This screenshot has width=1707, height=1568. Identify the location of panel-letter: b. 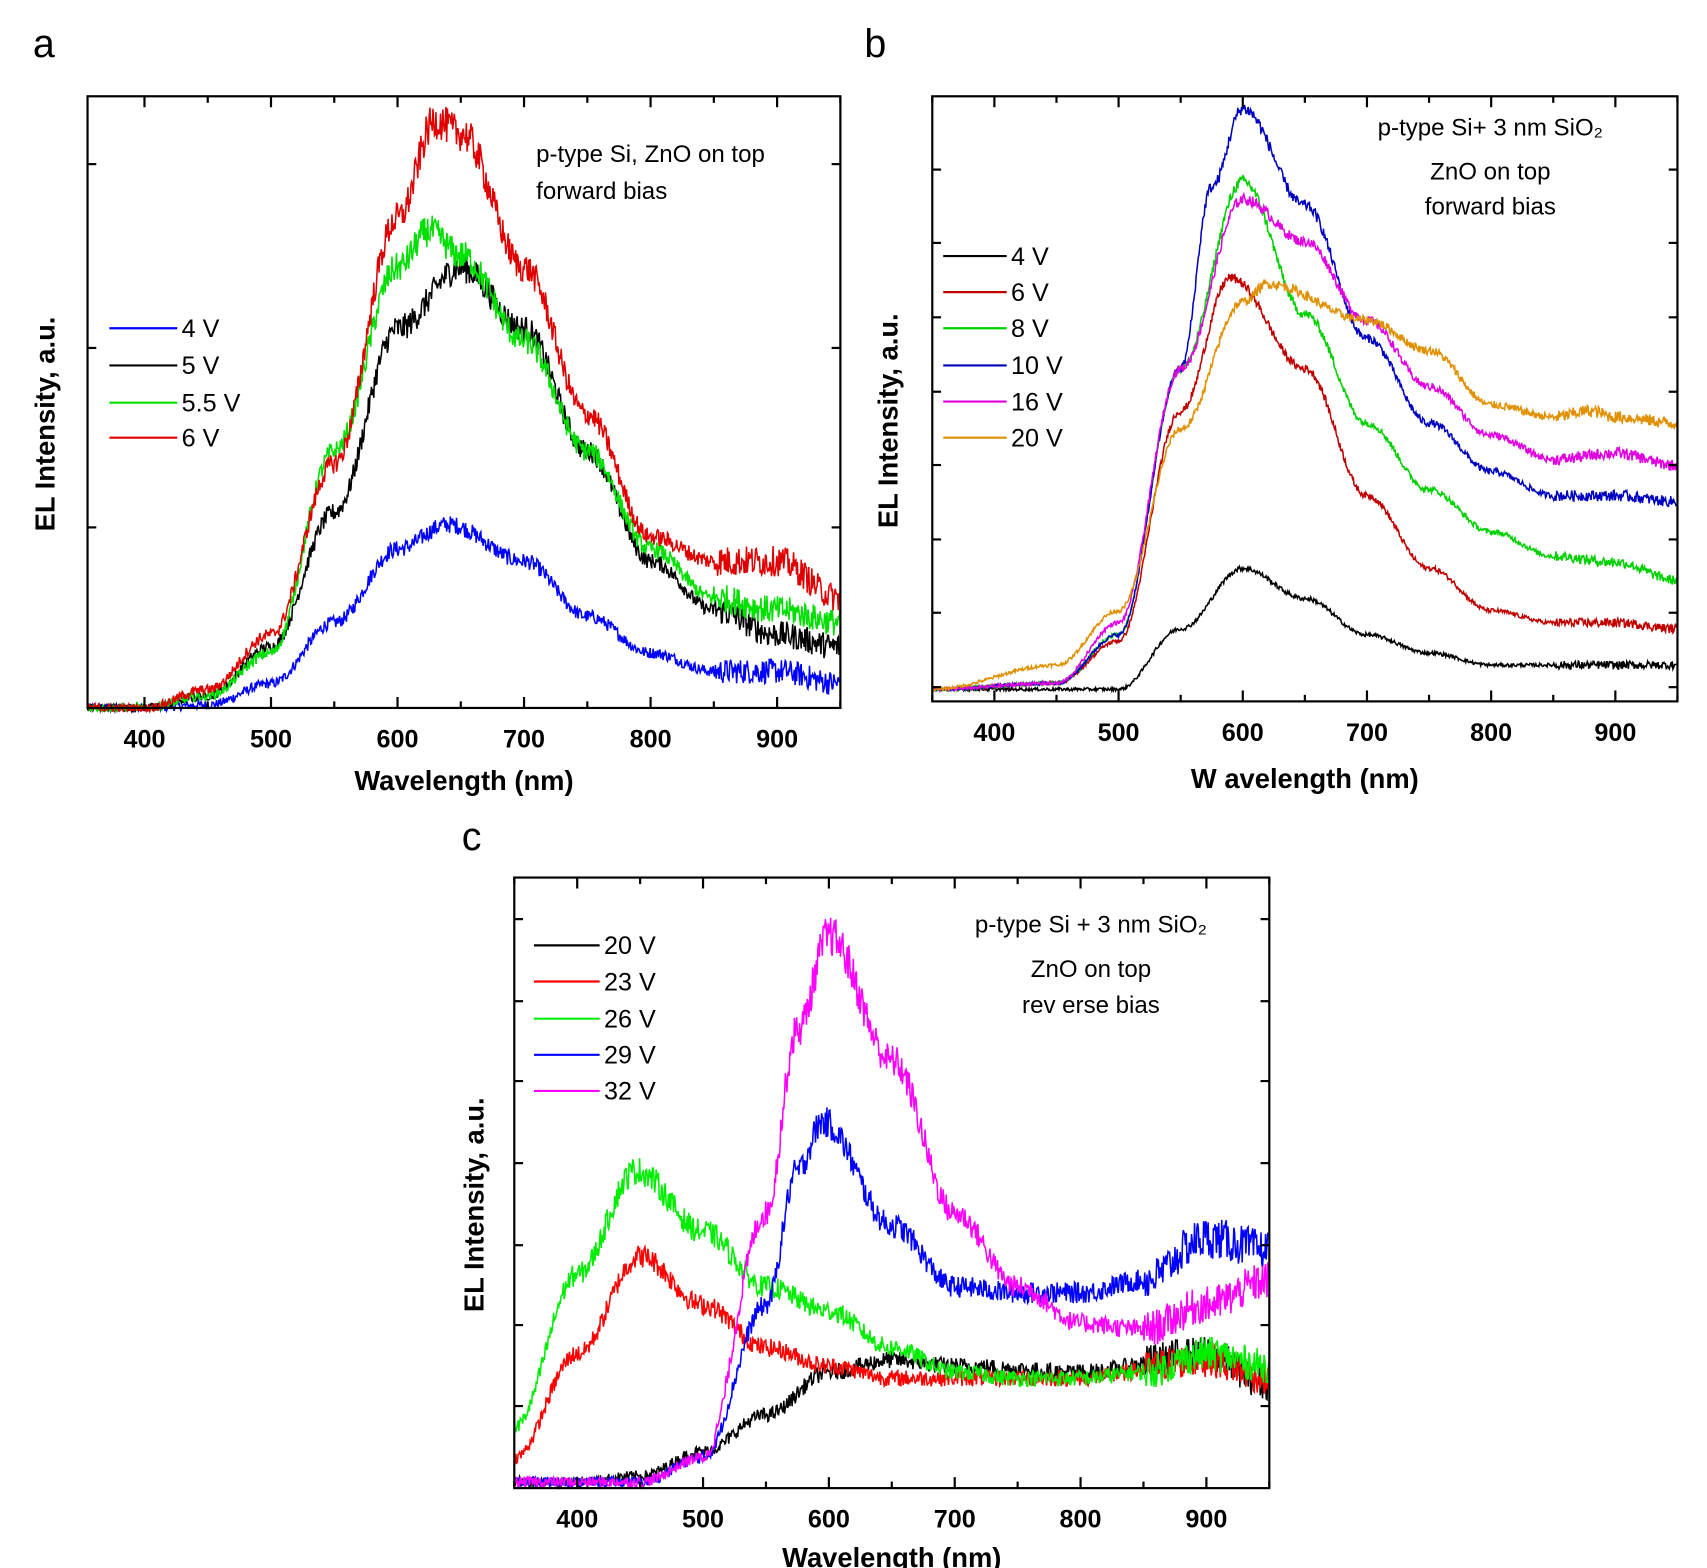
(875, 44).